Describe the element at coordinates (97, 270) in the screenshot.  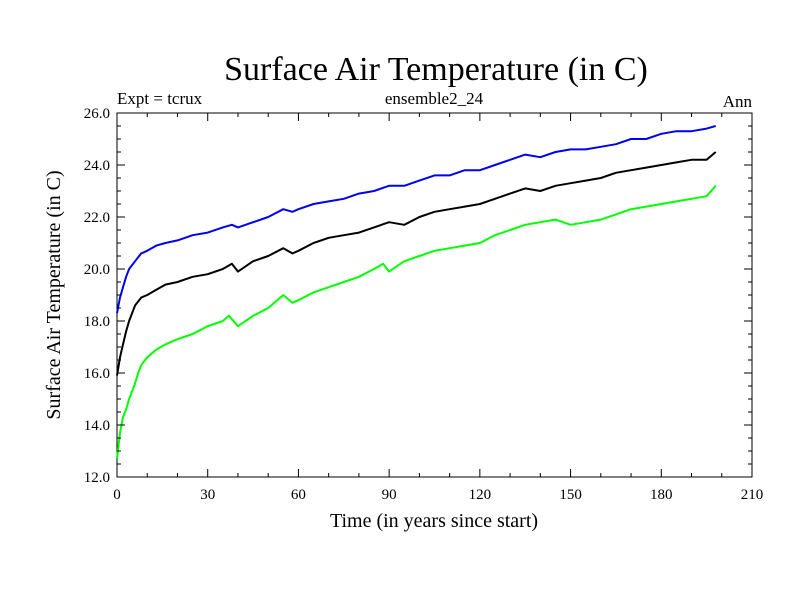
I see `y-tick-label: 20.0` at that location.